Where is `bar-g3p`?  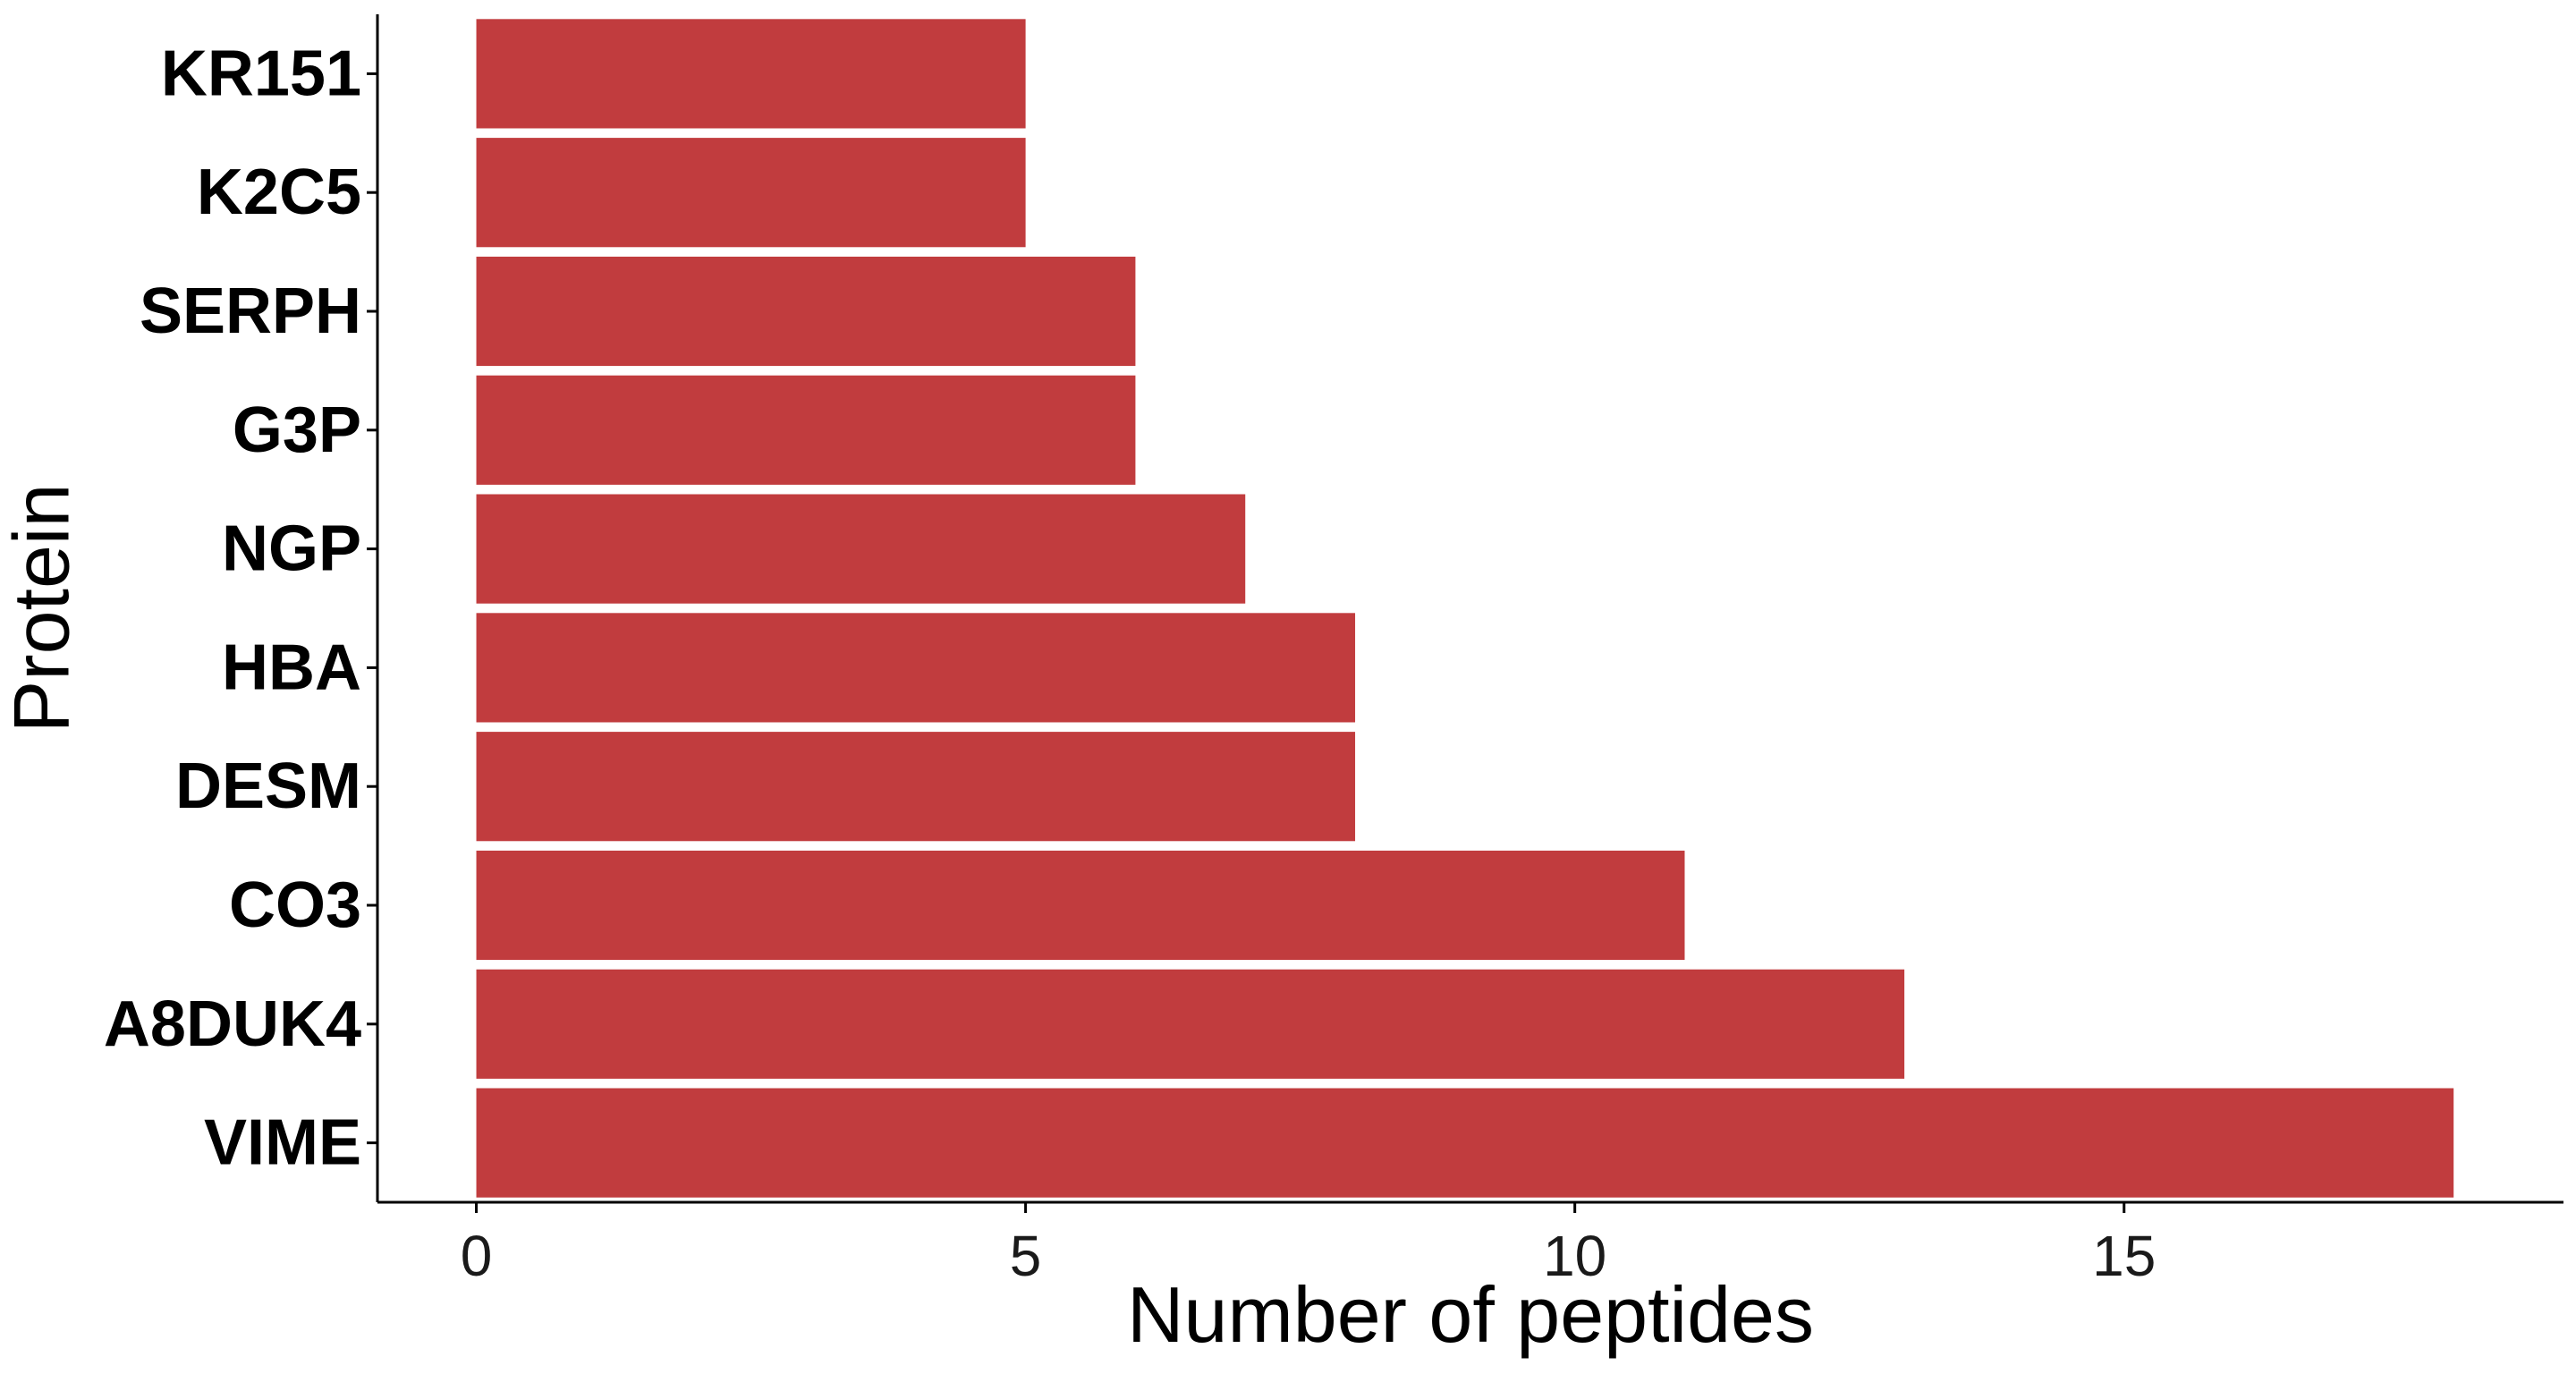
bar-g3p is located at coordinates (806, 430).